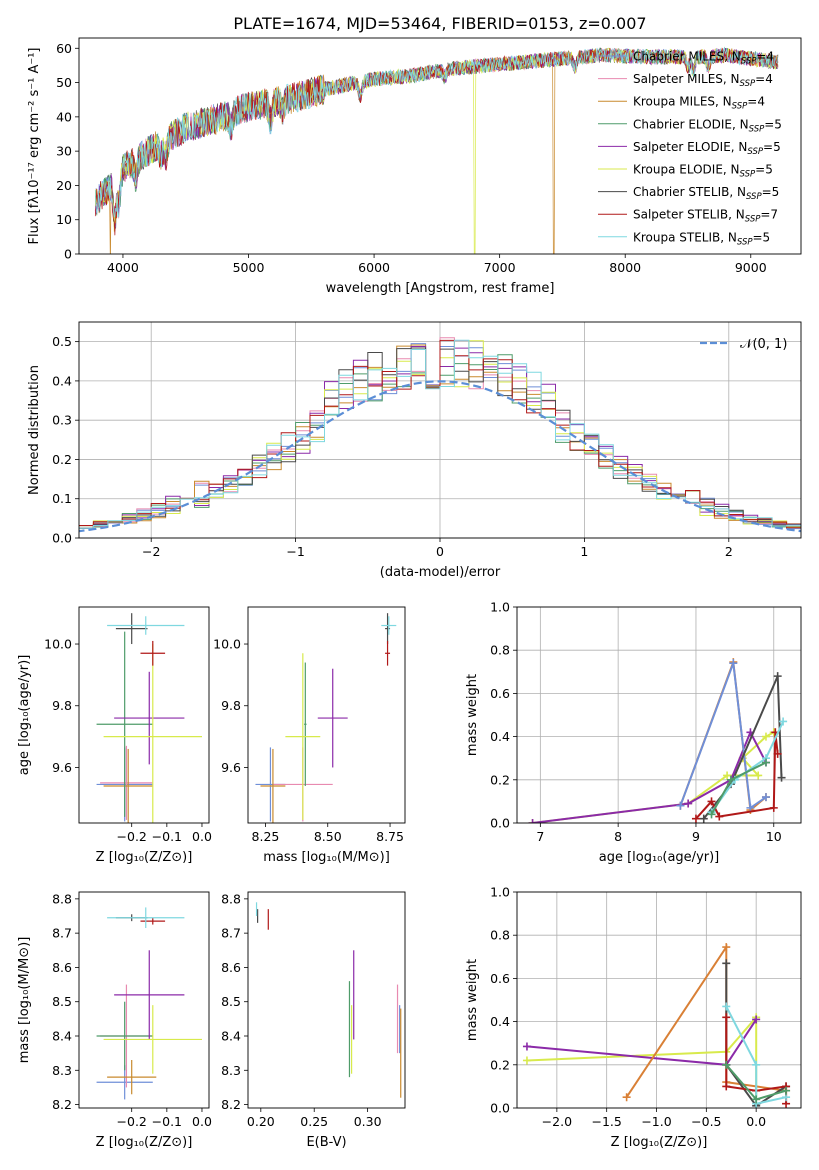 This screenshot has height=1170, width=819. What do you see at coordinates (123, 267) in the screenshot?
I see `x-tick-label: 4000` at bounding box center [123, 267].